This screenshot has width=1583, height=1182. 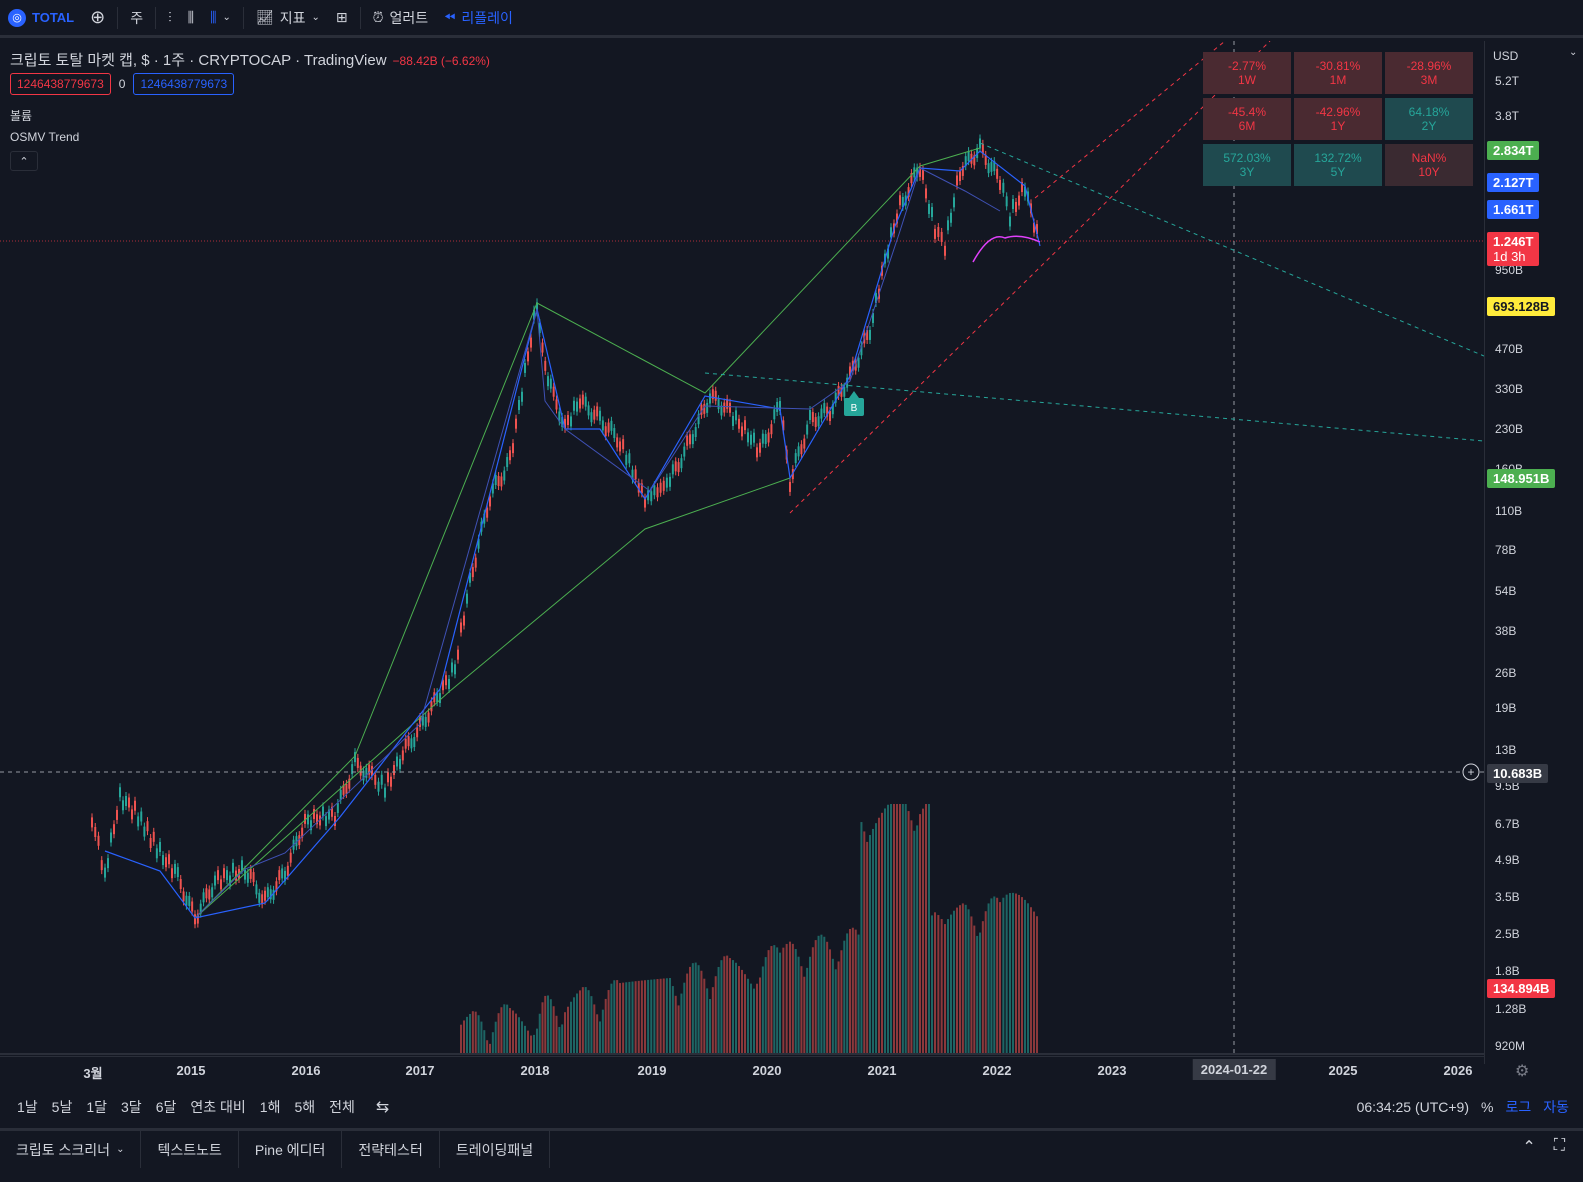 What do you see at coordinates (305, 1107) in the screenshot?
I see `range-button: 5해` at bounding box center [305, 1107].